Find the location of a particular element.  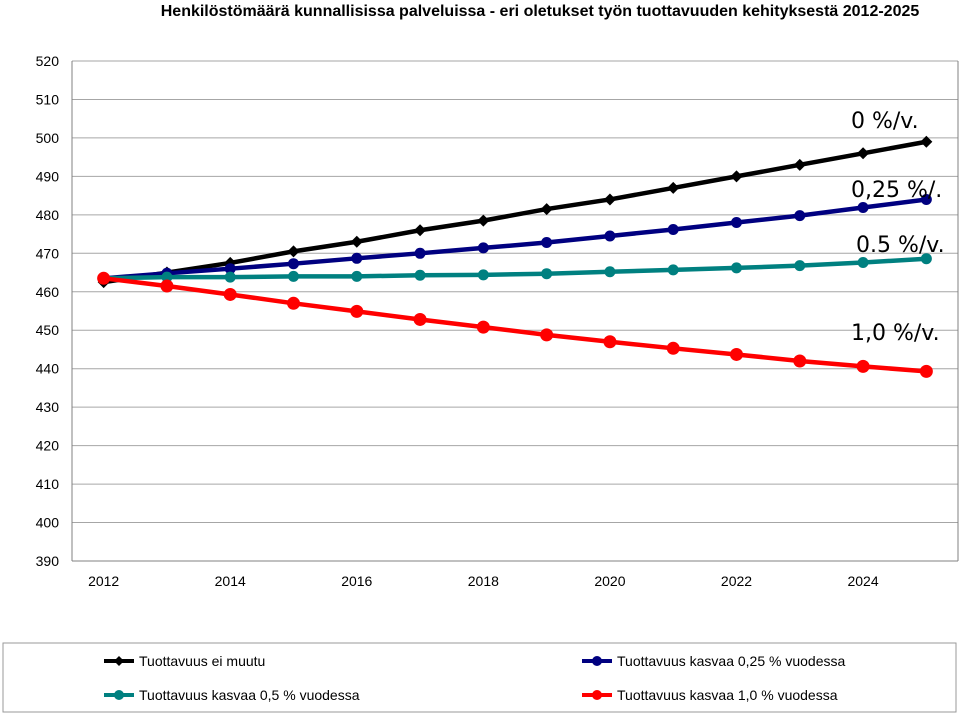

x-tick-label: 2020 is located at coordinates (609, 581).